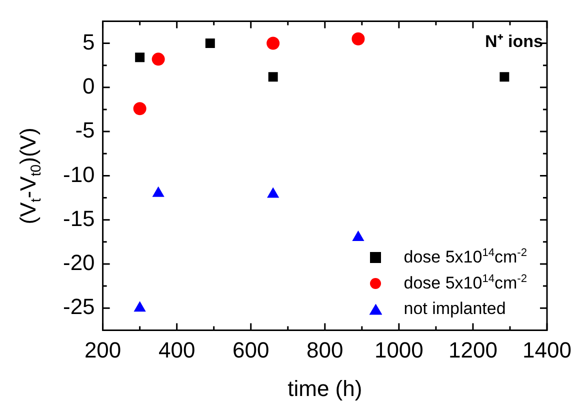 This screenshot has height=411, width=581. I want to click on x-tick-label: 200, so click(103, 349).